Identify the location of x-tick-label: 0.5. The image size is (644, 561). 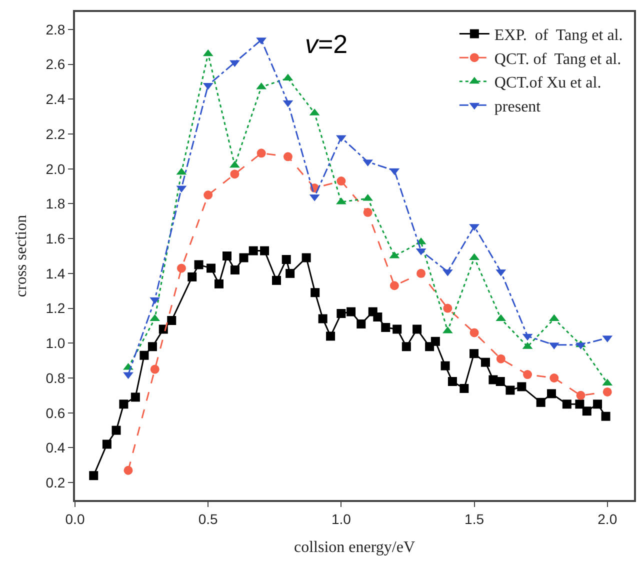
(208, 518).